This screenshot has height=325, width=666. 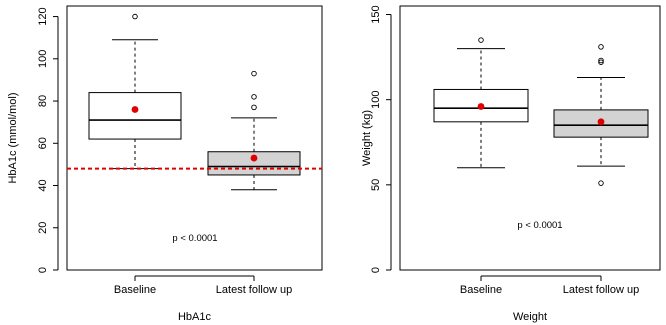 I want to click on y-tick-label: 150, so click(x=376, y=14).